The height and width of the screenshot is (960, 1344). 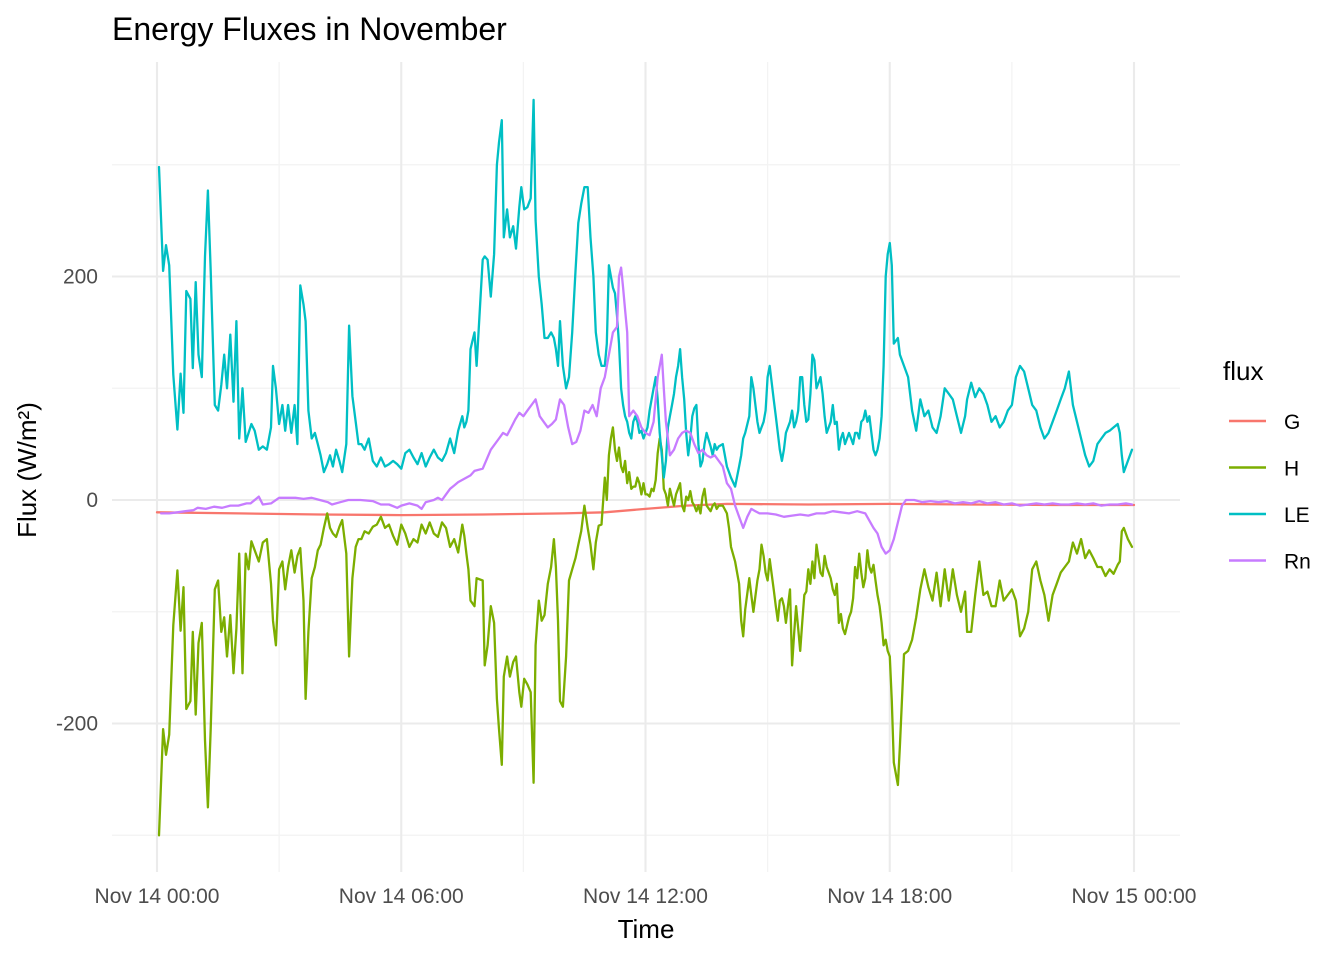 What do you see at coordinates (27, 470) in the screenshot?
I see `y-axis-title: Flux (W/m²)` at bounding box center [27, 470].